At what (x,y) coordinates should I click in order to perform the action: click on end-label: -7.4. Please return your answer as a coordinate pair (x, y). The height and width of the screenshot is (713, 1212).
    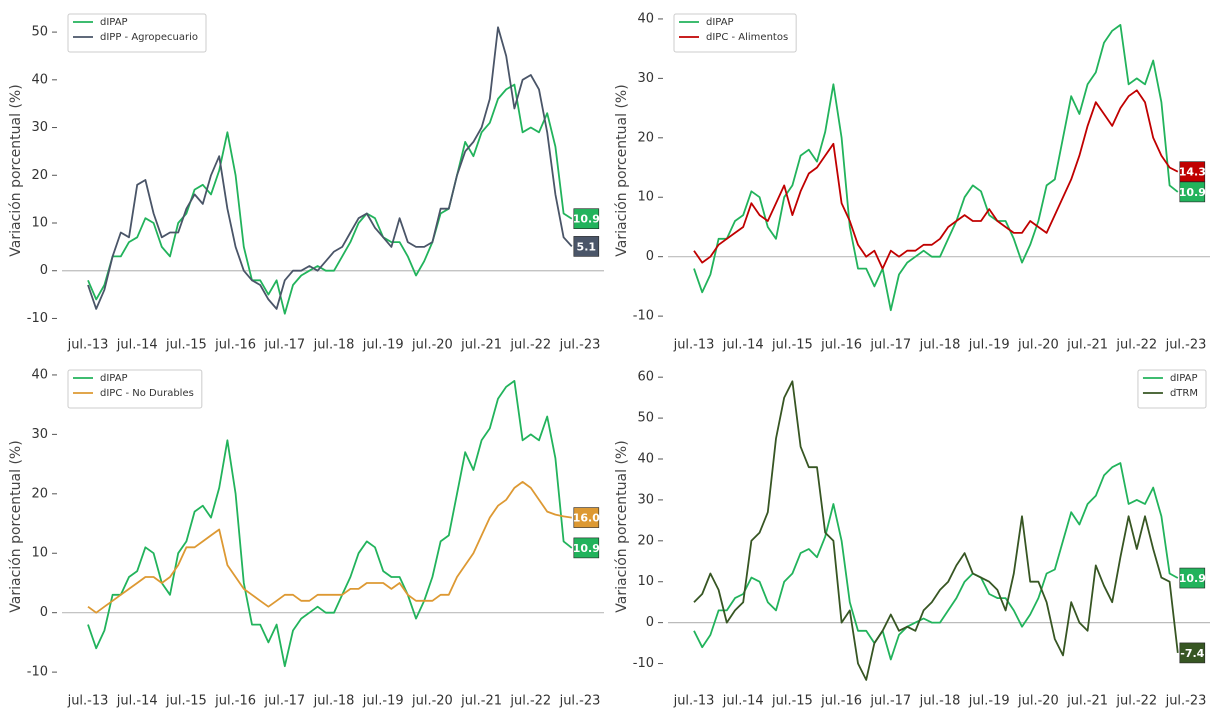
    Looking at the image, I should click on (1192, 653).